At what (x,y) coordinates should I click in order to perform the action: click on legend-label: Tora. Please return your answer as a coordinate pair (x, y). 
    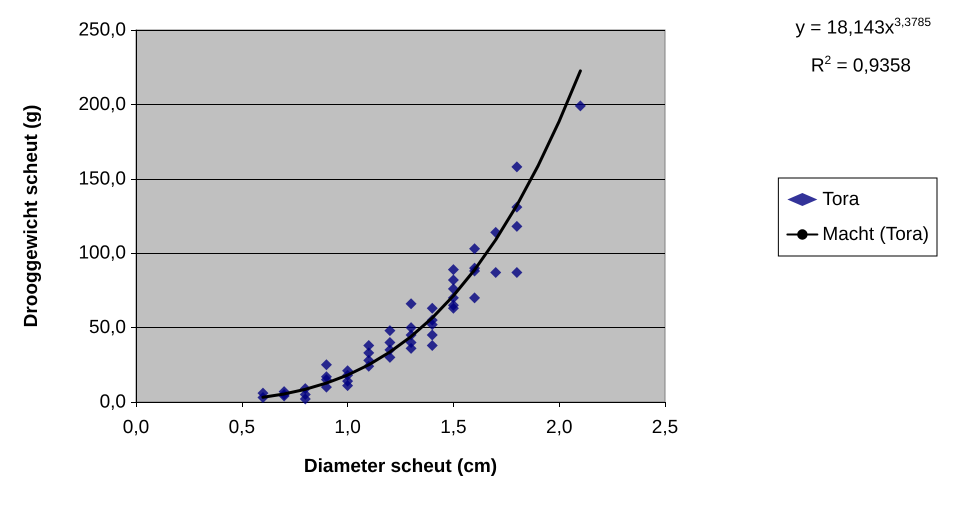
    Looking at the image, I should click on (841, 199).